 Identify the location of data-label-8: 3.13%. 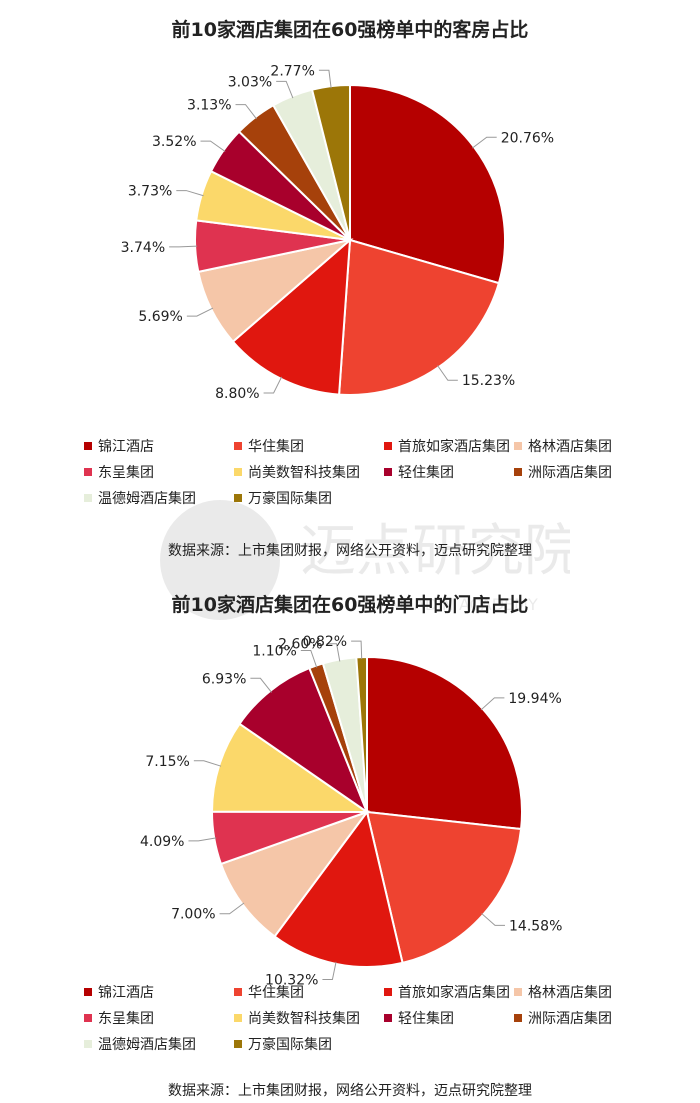
(209, 106).